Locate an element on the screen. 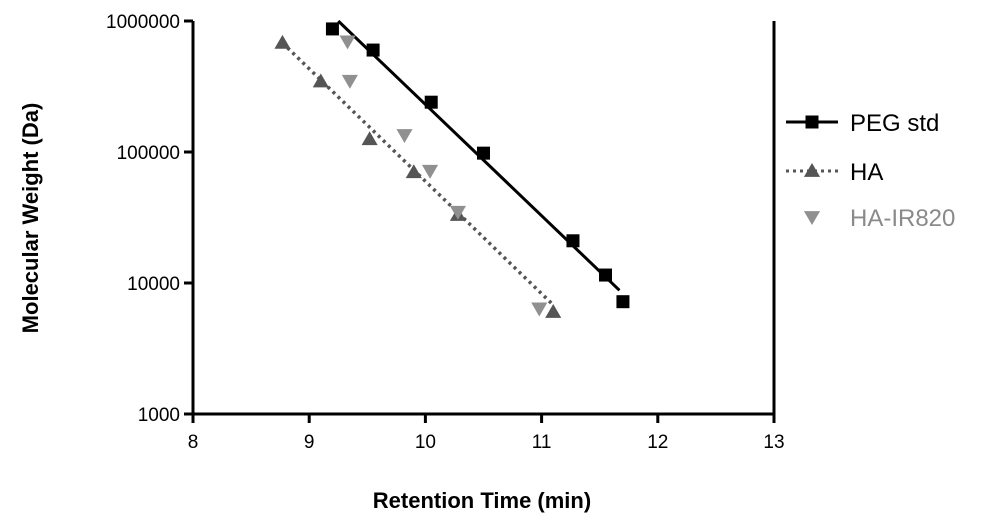  legend-label: HA-IR820 is located at coordinates (902, 218).